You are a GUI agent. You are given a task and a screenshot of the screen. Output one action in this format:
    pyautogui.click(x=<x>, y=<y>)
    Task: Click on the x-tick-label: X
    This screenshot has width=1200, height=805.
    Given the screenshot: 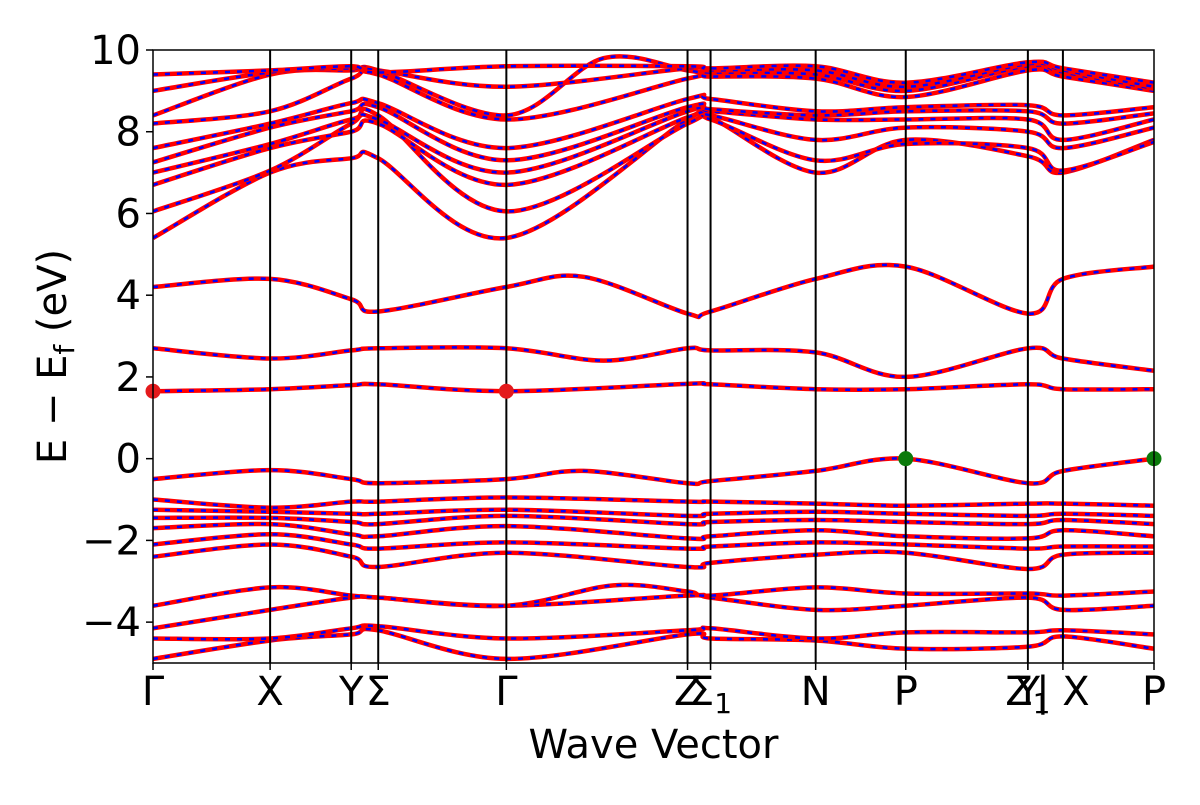 What is the action you would take?
    pyautogui.click(x=269, y=692)
    